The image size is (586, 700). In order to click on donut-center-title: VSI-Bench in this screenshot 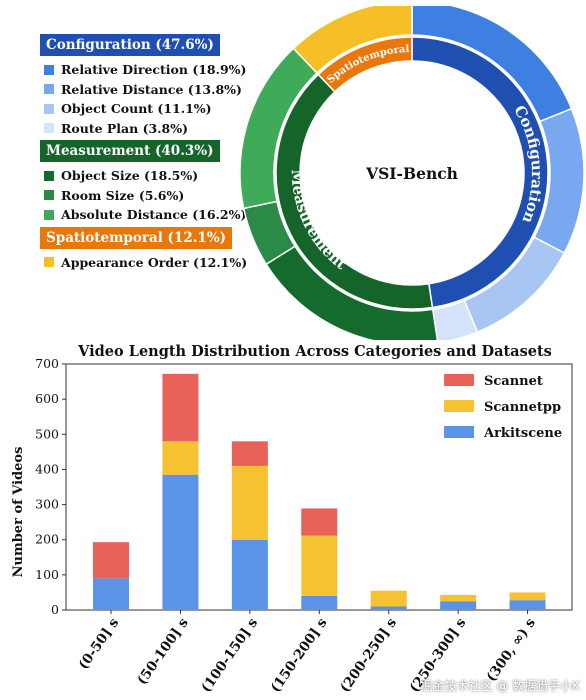, I will do `click(411, 173)`.